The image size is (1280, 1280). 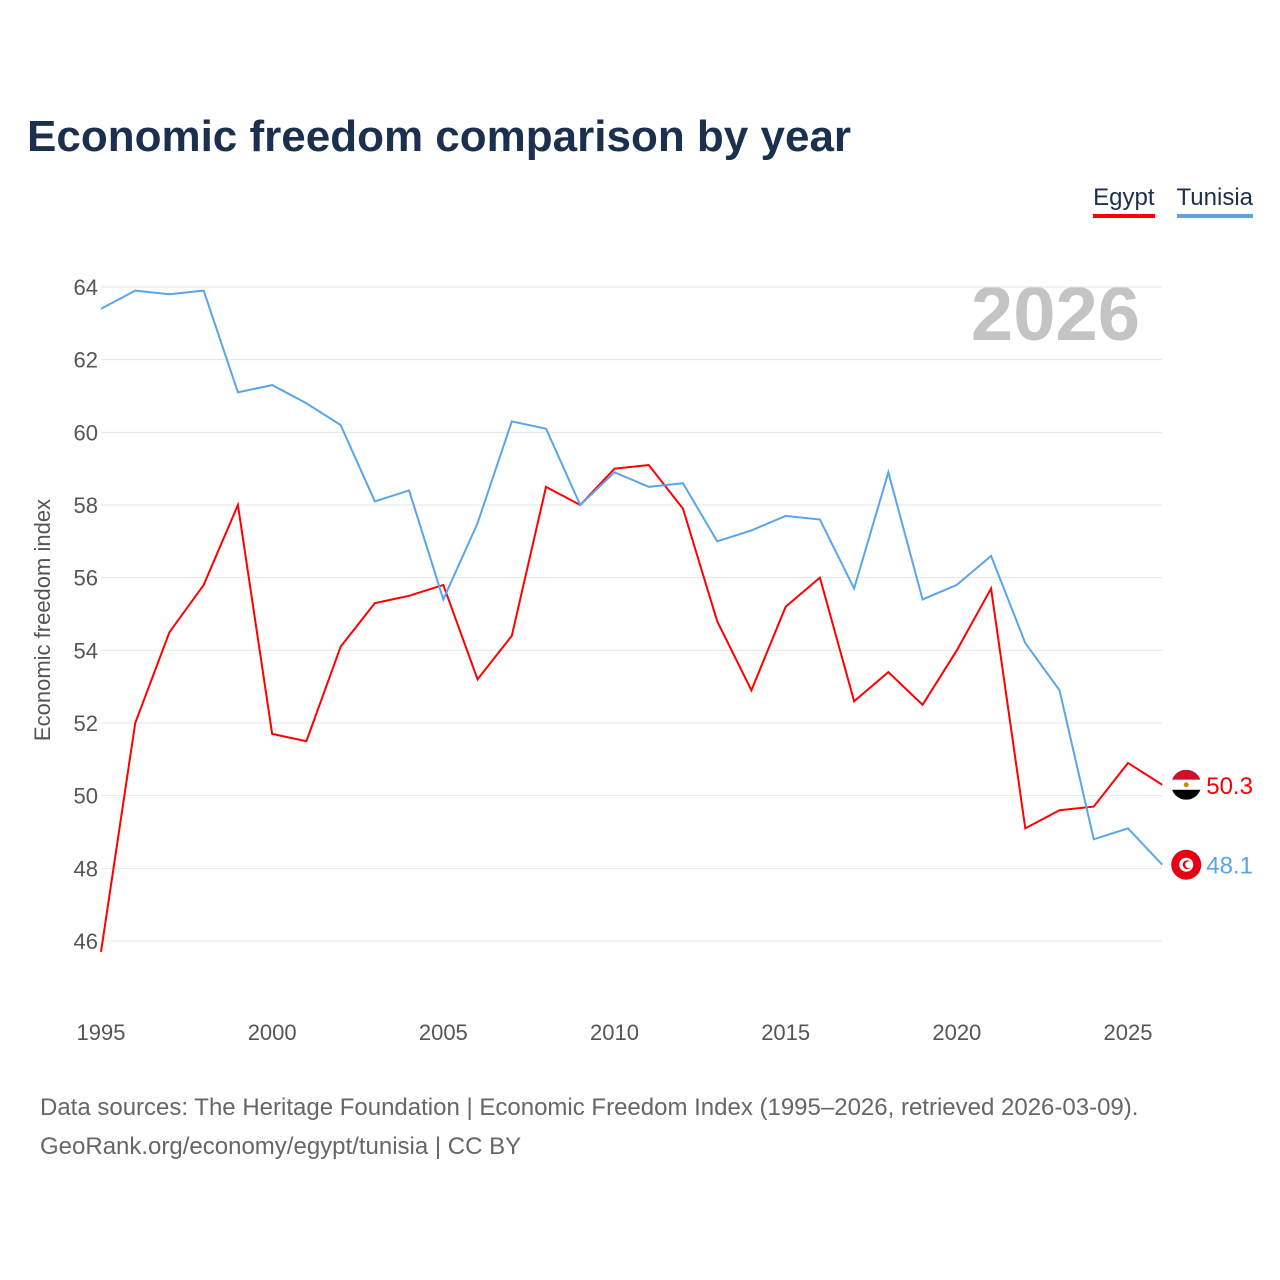 I want to click on x-tick-label: 2000, so click(x=272, y=1032).